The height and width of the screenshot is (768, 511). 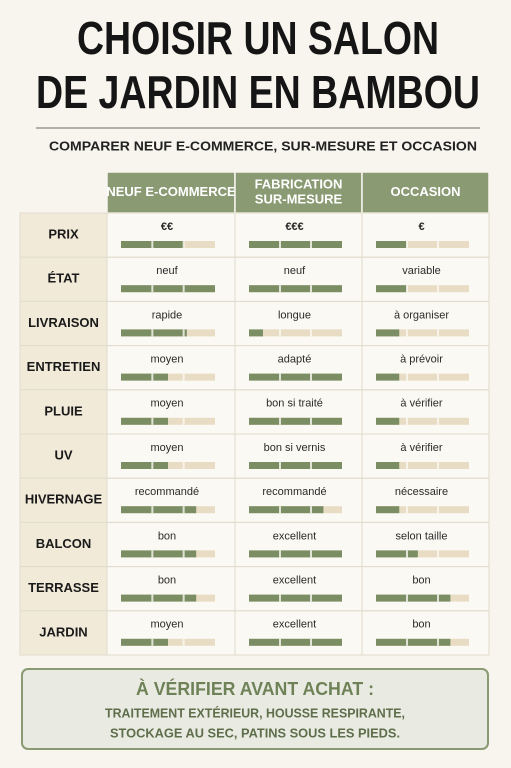 I want to click on cell, so click(x=425, y=633).